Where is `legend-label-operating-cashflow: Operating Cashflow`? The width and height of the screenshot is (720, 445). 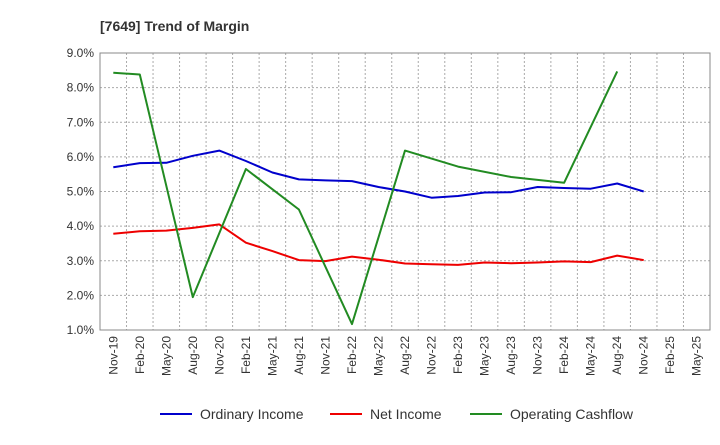 legend-label-operating-cashflow: Operating Cashflow is located at coordinates (572, 414).